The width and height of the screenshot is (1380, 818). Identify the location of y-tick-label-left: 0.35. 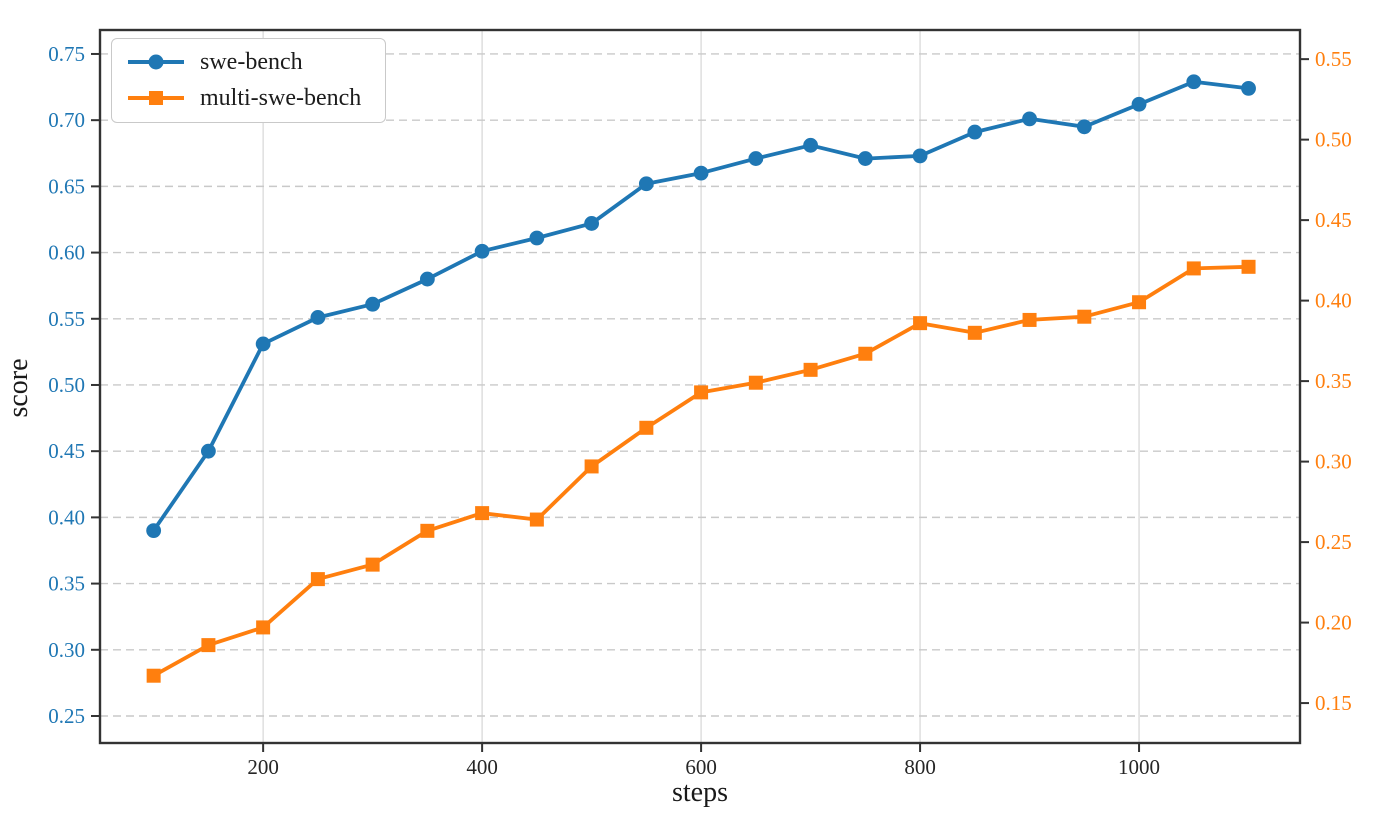
(66, 584).